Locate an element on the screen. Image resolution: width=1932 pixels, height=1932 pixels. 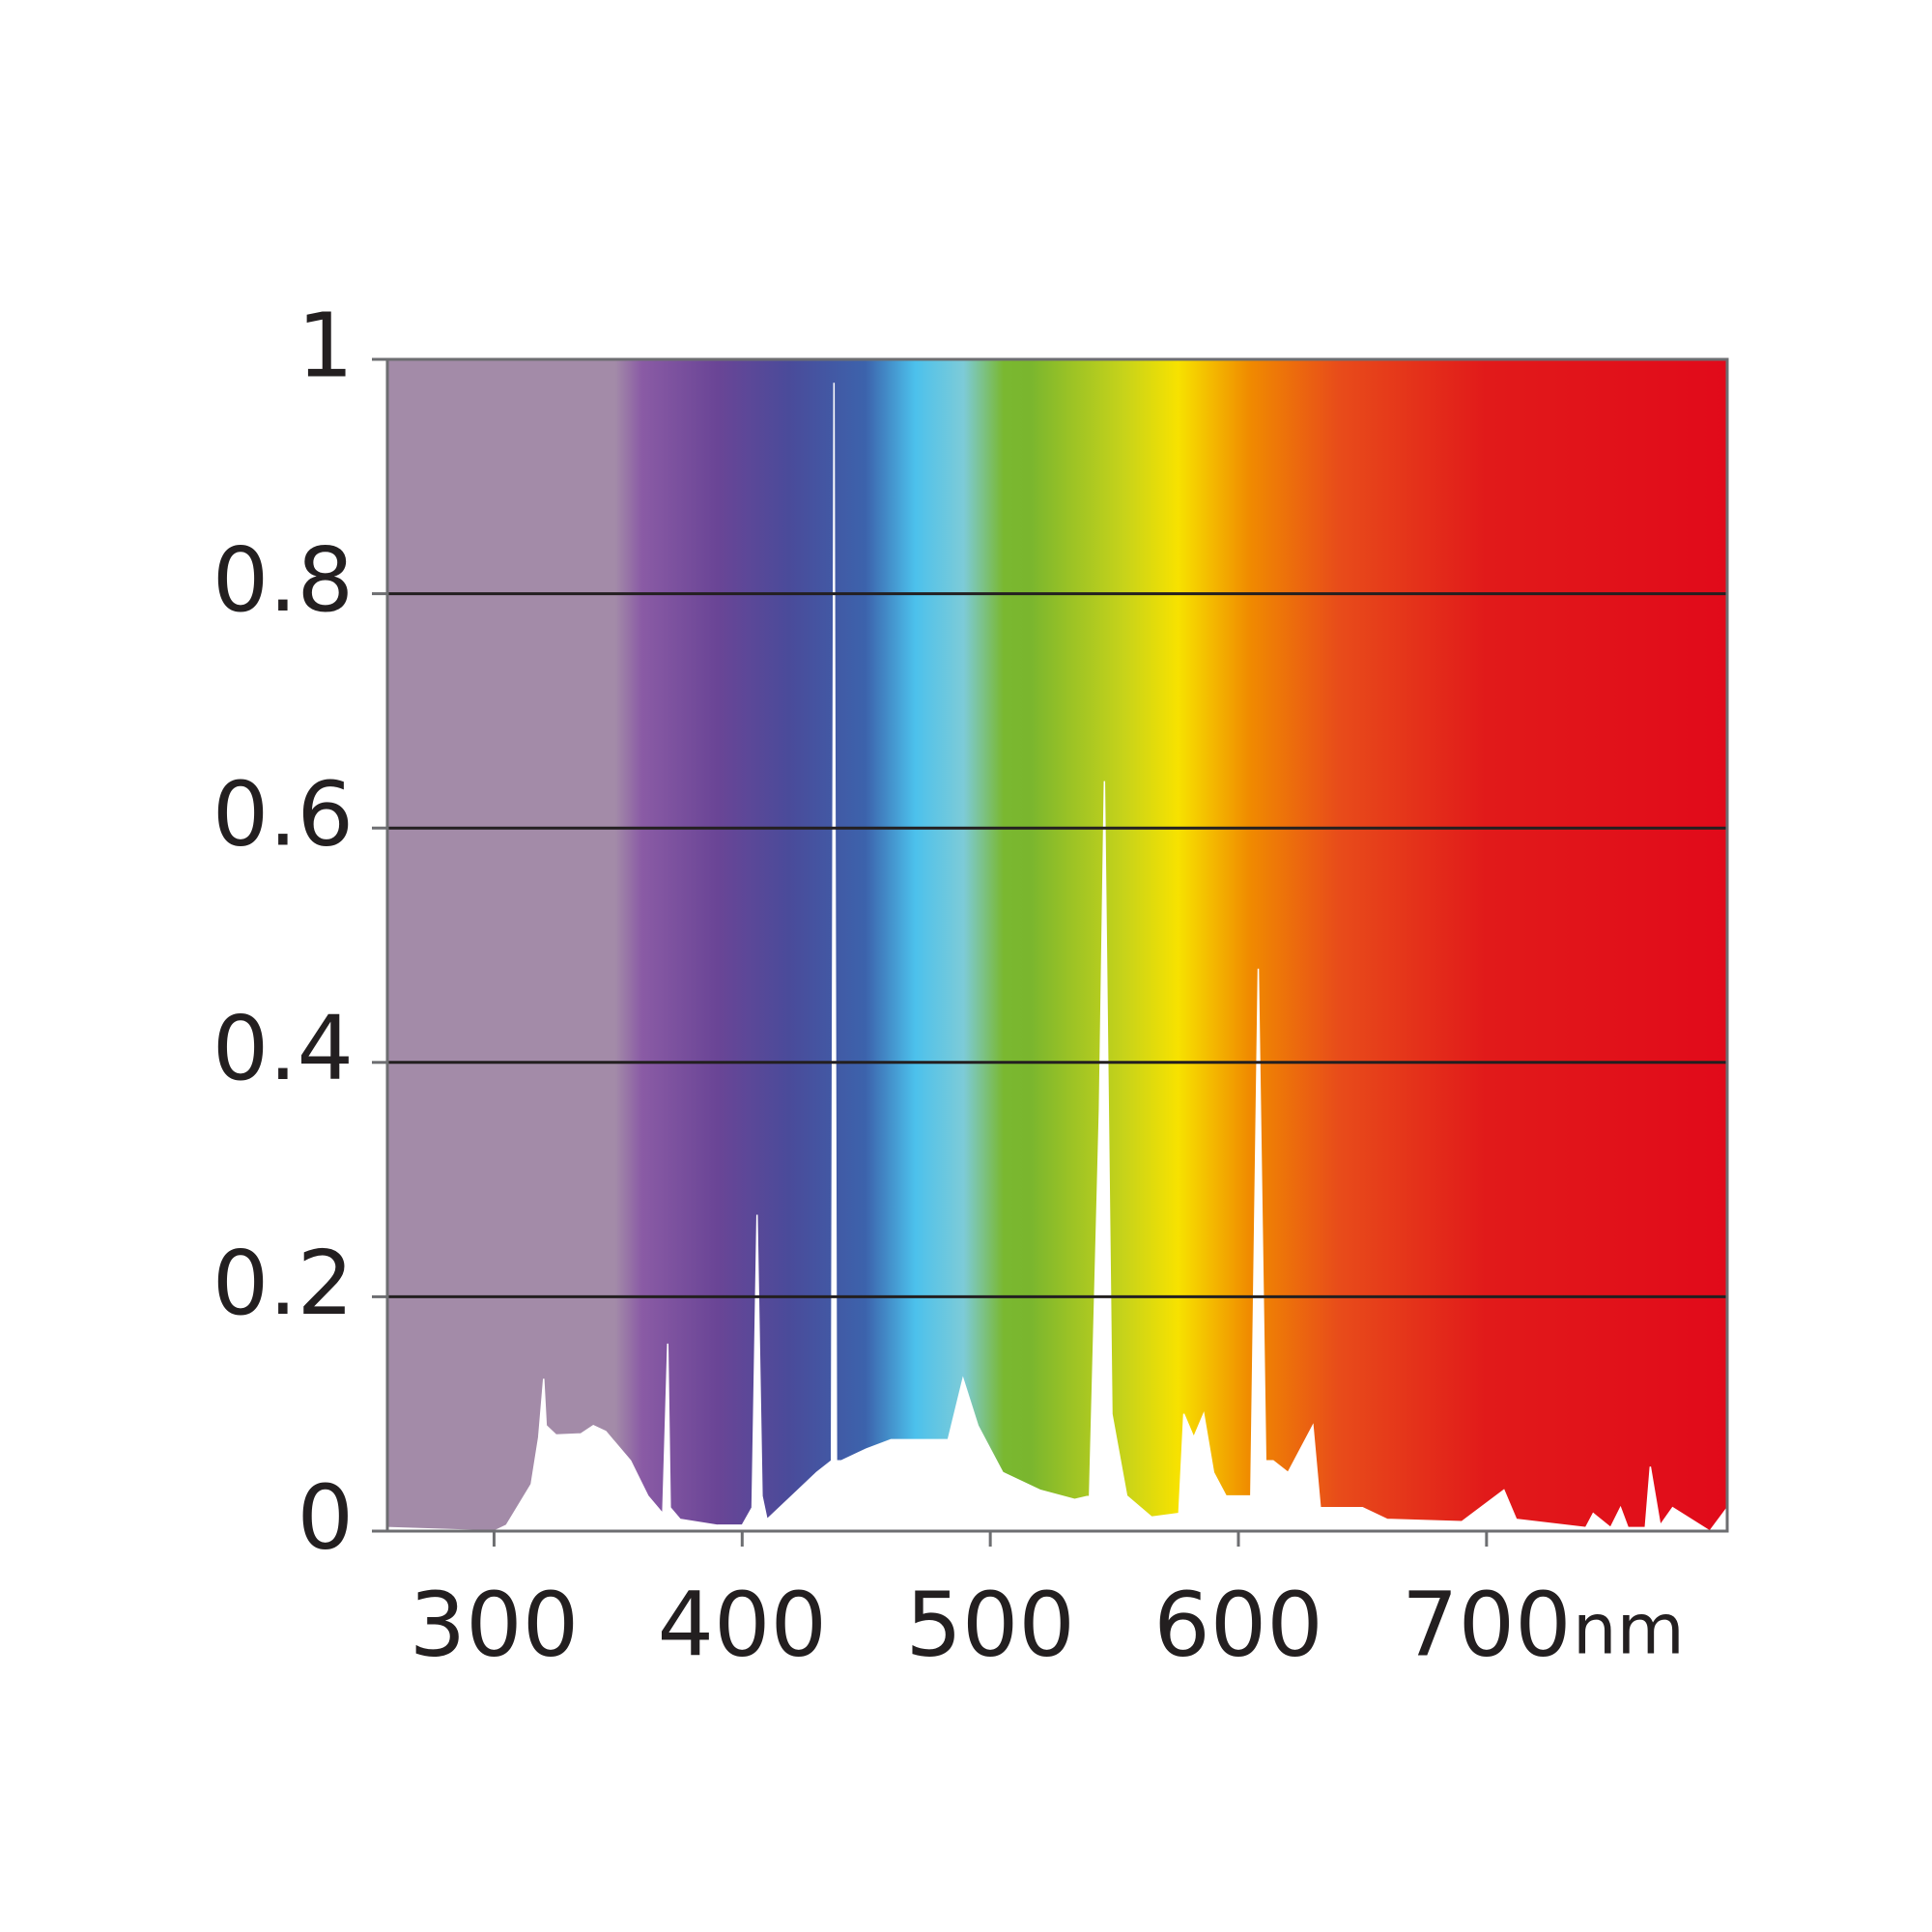
y-tick-label: 0.2 is located at coordinates (283, 1283).